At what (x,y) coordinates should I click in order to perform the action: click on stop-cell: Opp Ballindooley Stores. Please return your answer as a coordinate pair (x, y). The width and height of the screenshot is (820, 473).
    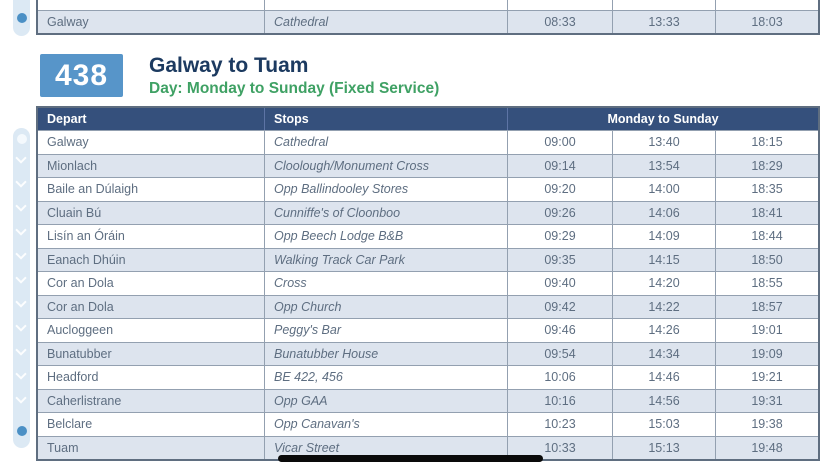
    Looking at the image, I should click on (385, 189).